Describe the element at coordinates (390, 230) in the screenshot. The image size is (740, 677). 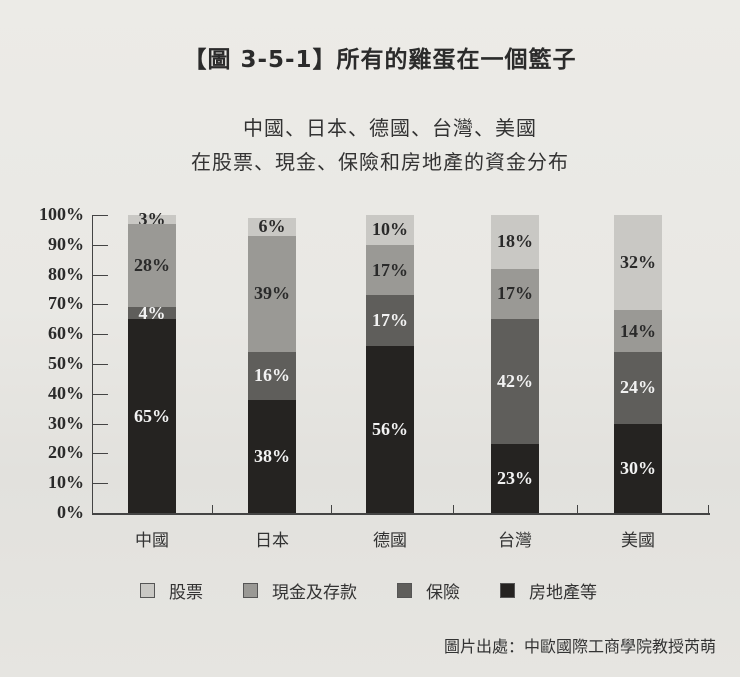
I see `bar-segment-stocks: 10%` at that location.